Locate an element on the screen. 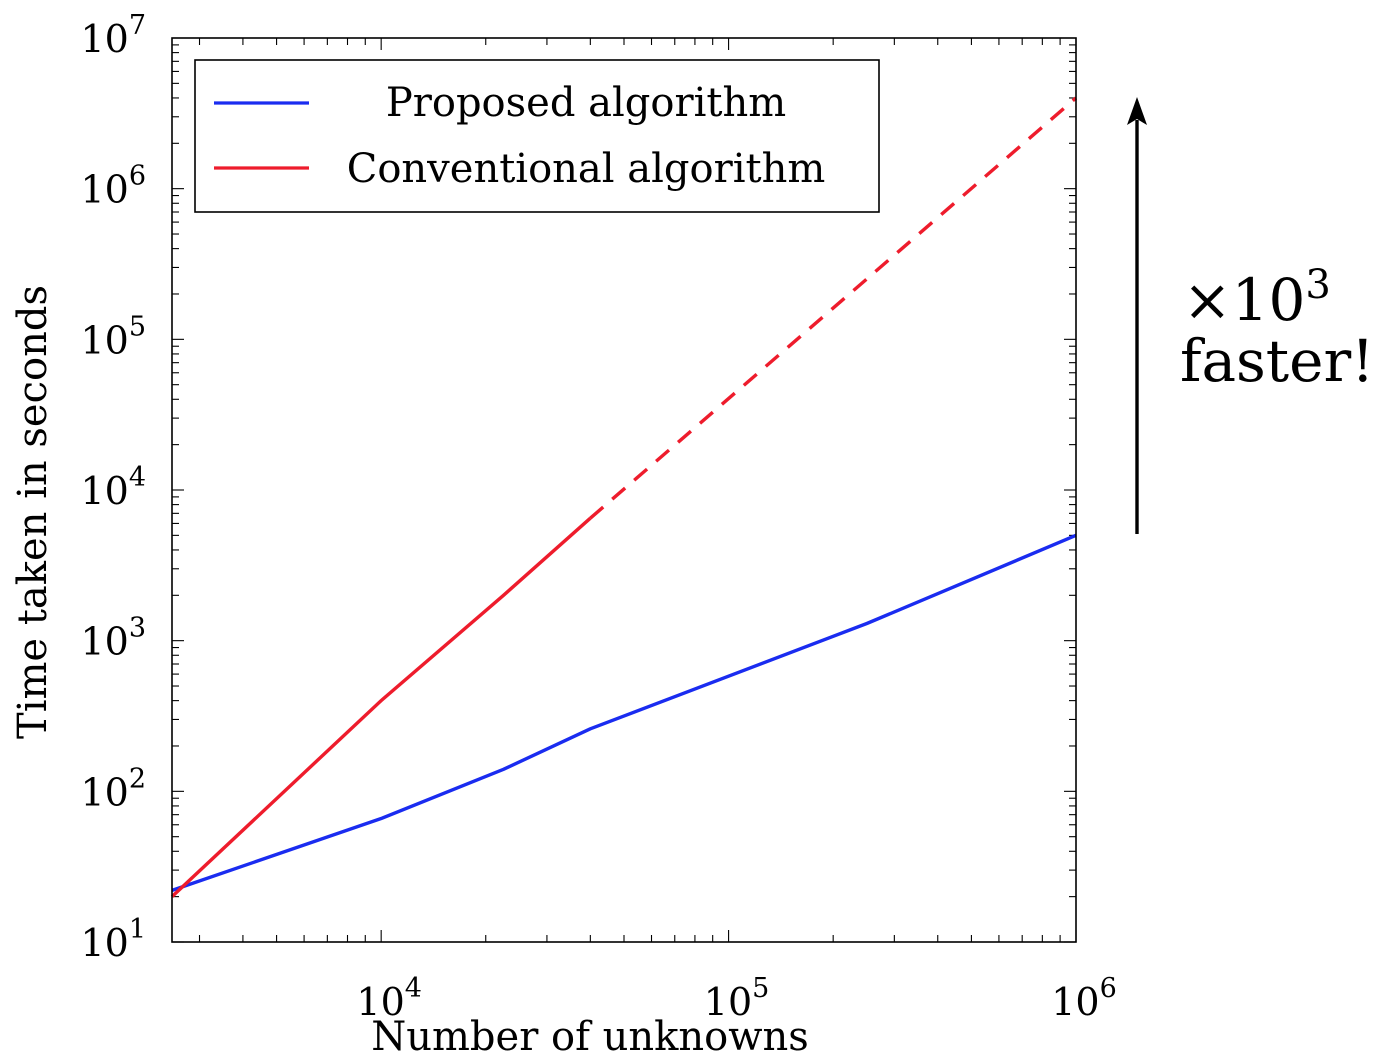  x-tick-label: 10⁴ is located at coordinates (389, 998).